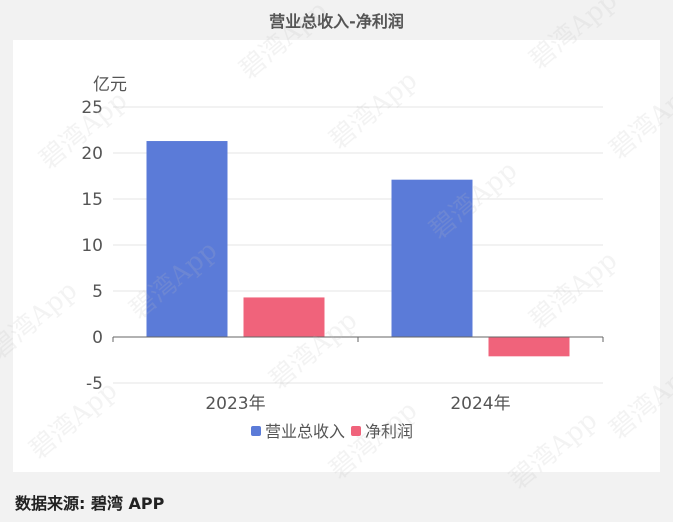  What do you see at coordinates (110, 85) in the screenshot?
I see `y-axis-label: 亿元` at bounding box center [110, 85].